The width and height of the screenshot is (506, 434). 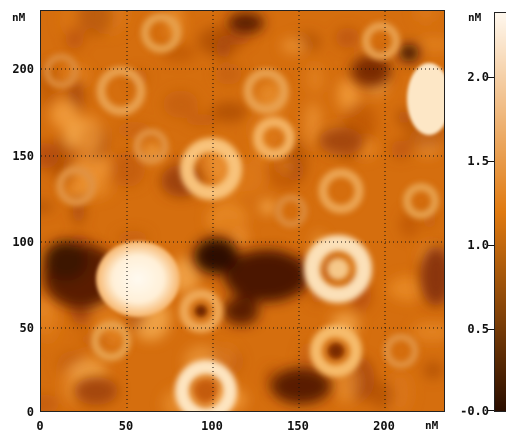 What do you see at coordinates (432, 425) in the screenshot?
I see `x-axis-unit: nM` at bounding box center [432, 425].